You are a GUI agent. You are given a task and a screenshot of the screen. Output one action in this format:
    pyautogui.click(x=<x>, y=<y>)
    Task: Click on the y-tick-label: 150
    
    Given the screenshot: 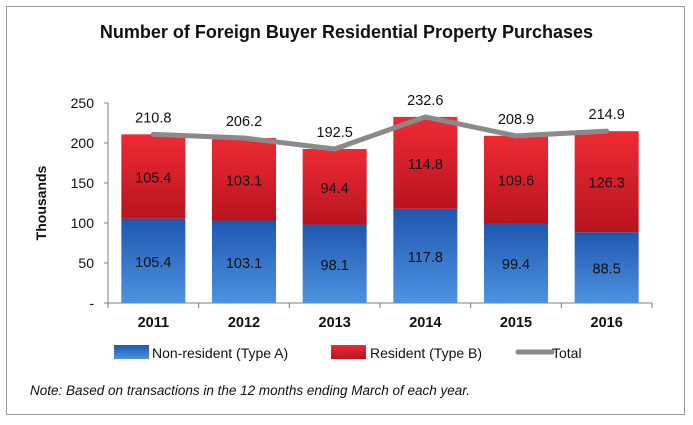 What is the action you would take?
    pyautogui.click(x=83, y=183)
    